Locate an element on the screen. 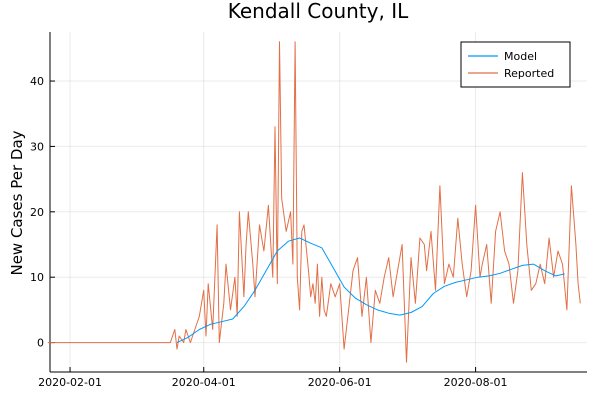  x-tick-label: 2020-06-01 is located at coordinates (340, 382).